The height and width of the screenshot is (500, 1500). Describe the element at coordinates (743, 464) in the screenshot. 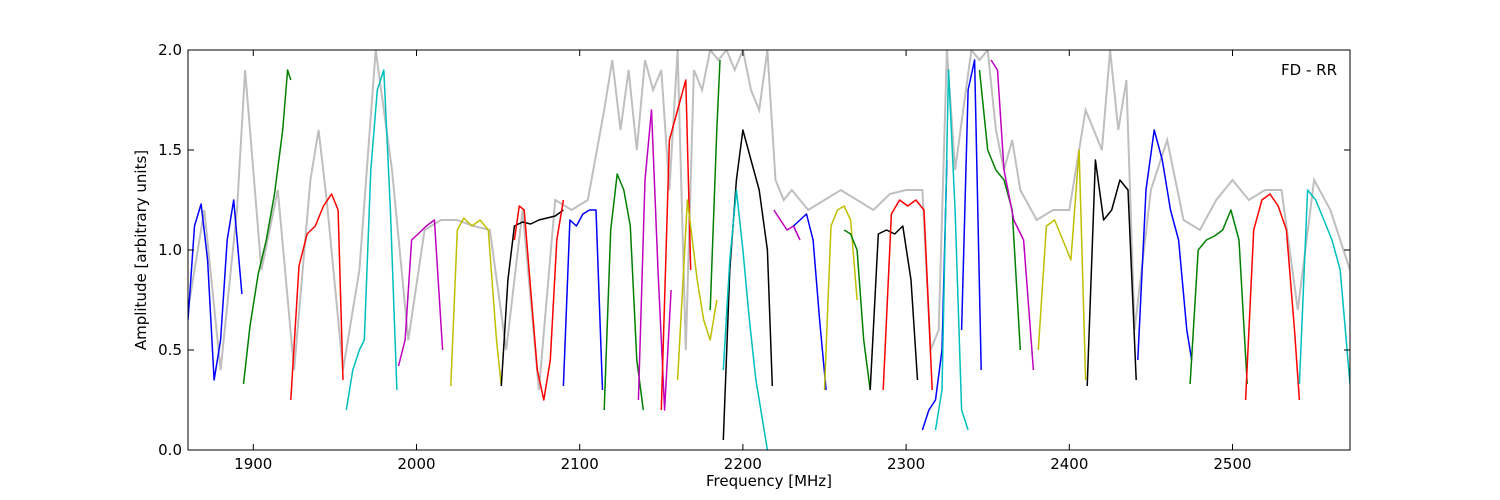

I see `x-tick-label: 2200` at that location.